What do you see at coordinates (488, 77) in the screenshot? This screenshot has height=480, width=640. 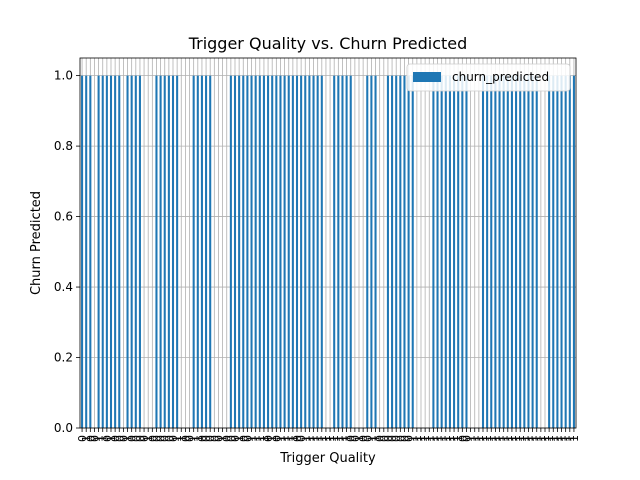 I see `legend: churn_predicted` at bounding box center [488, 77].